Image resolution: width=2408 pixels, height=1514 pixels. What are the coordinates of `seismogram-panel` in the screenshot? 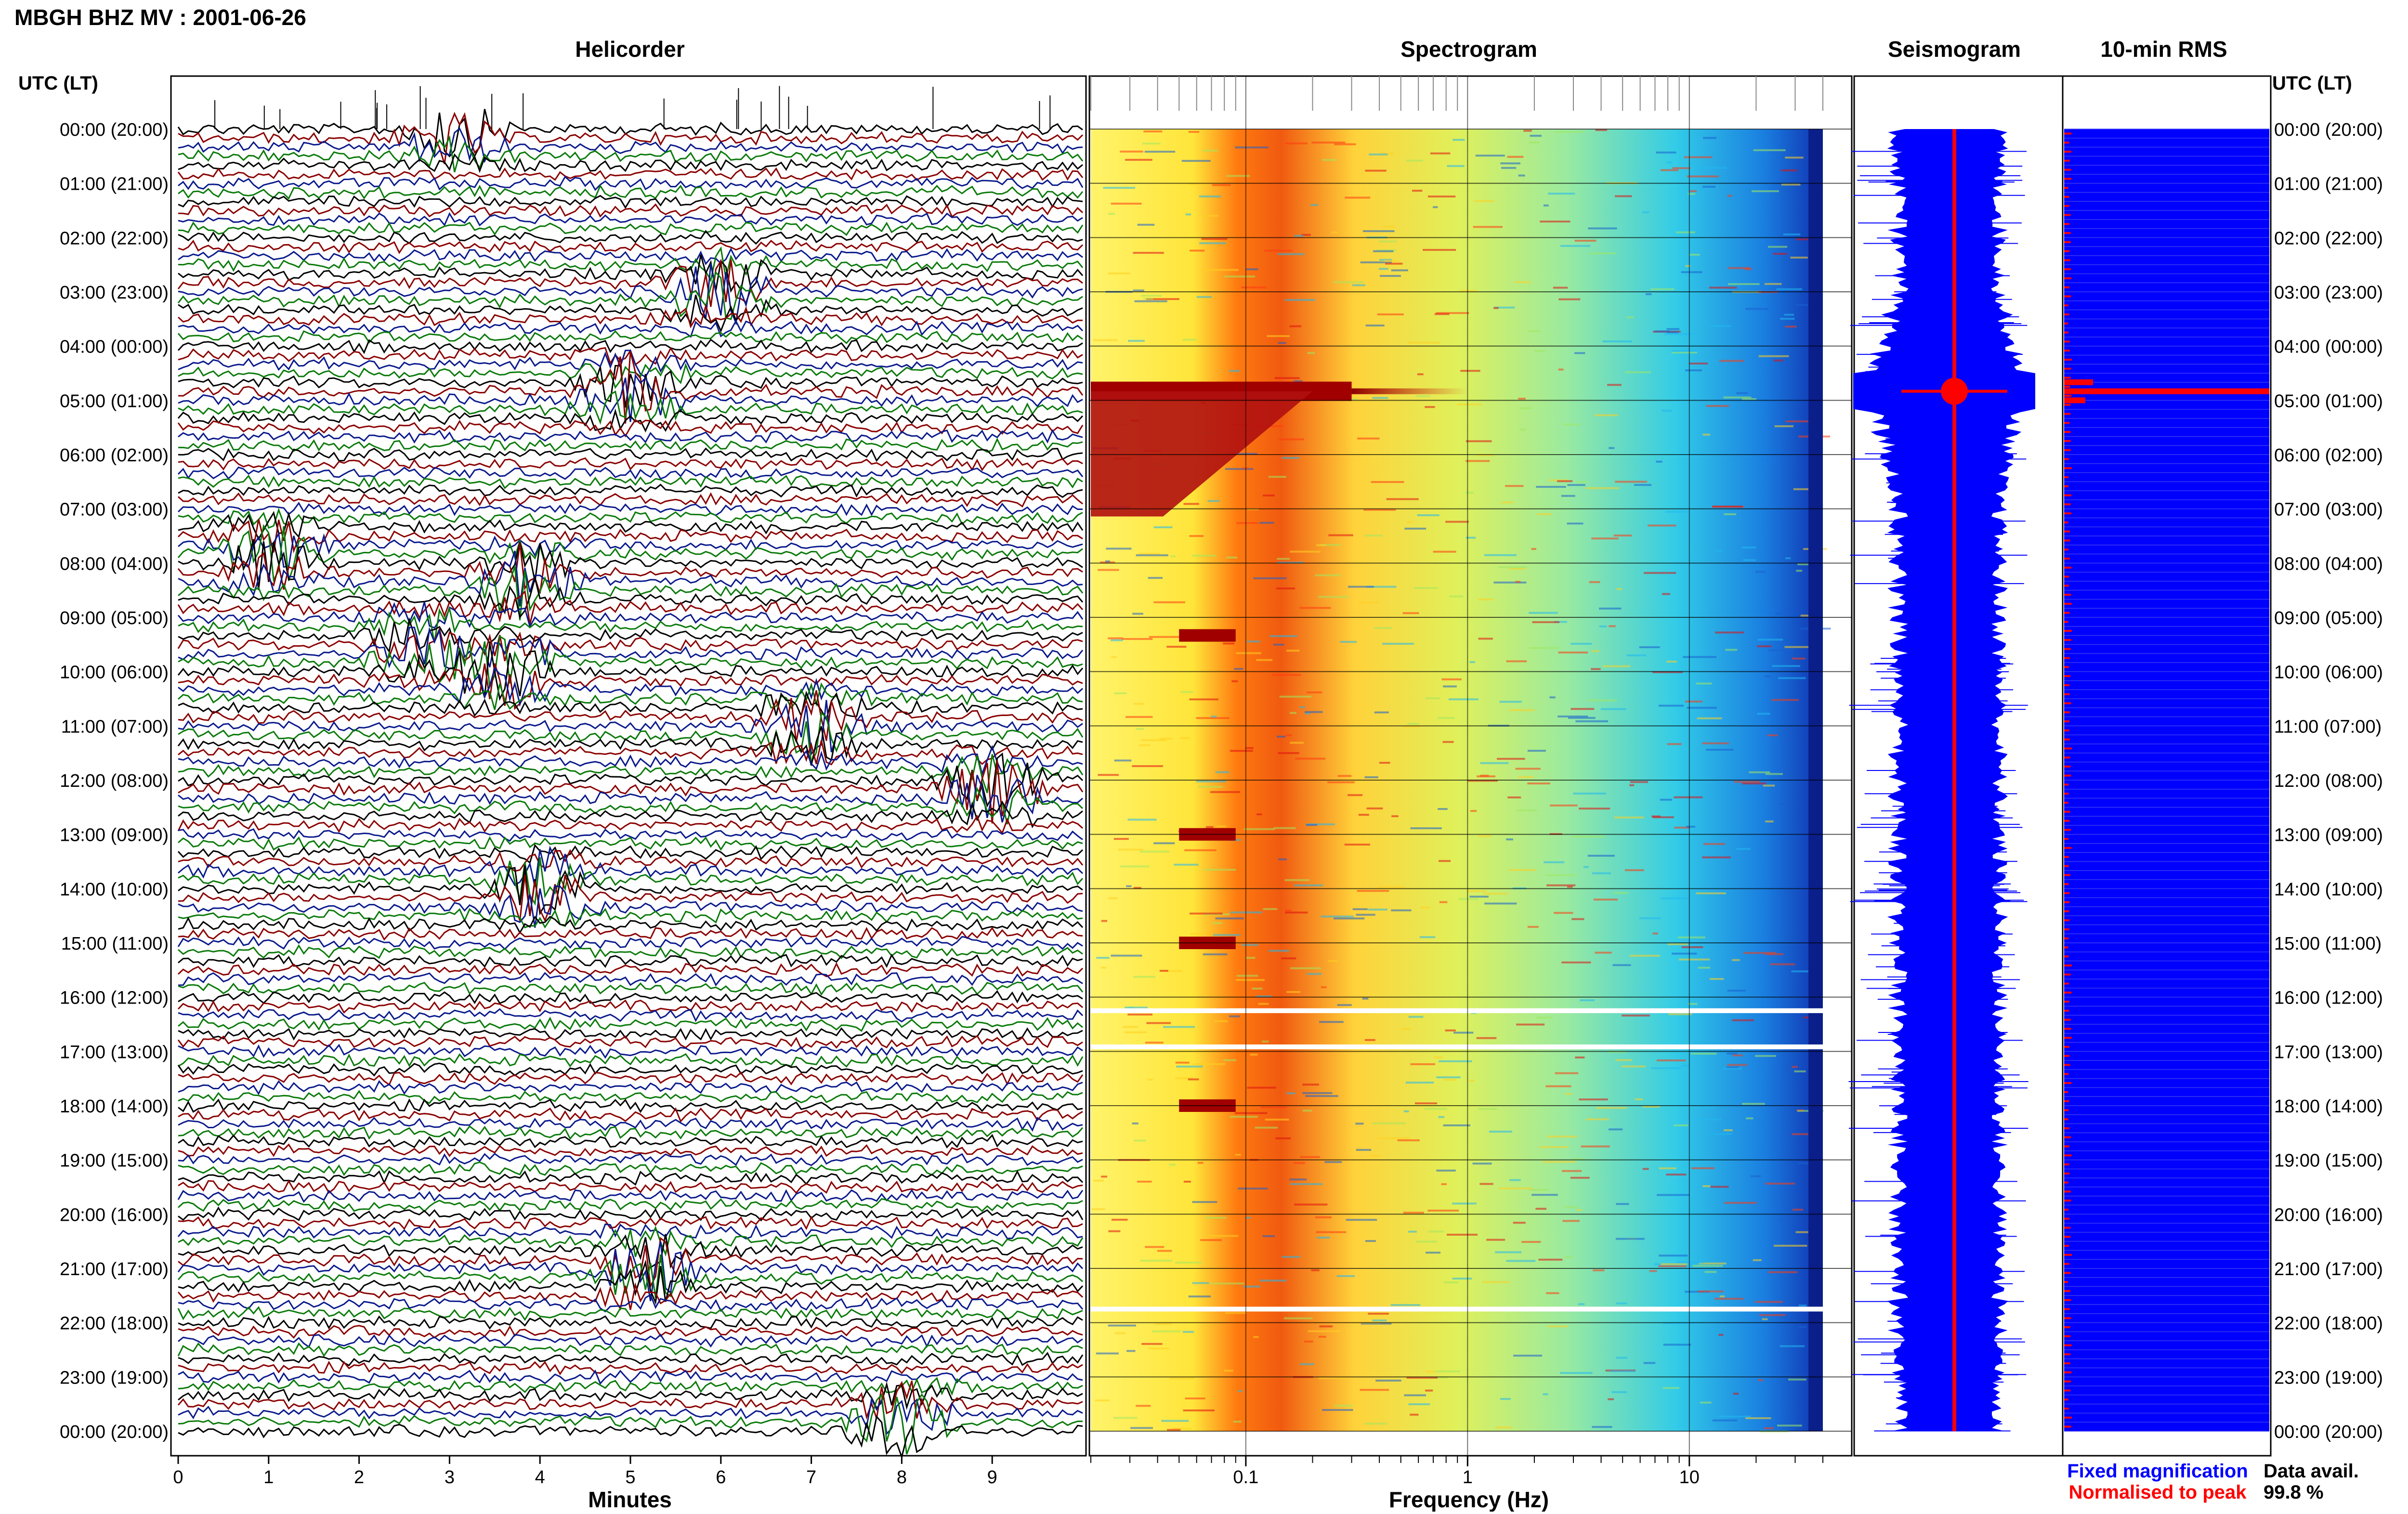 It's located at (1956, 766).